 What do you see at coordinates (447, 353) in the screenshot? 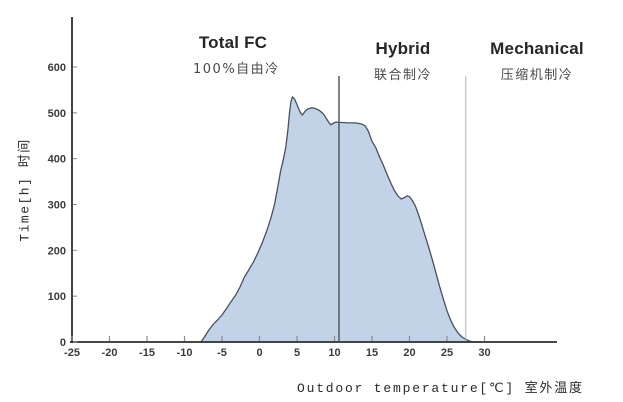
I see `x-tick-label: 25` at bounding box center [447, 353].